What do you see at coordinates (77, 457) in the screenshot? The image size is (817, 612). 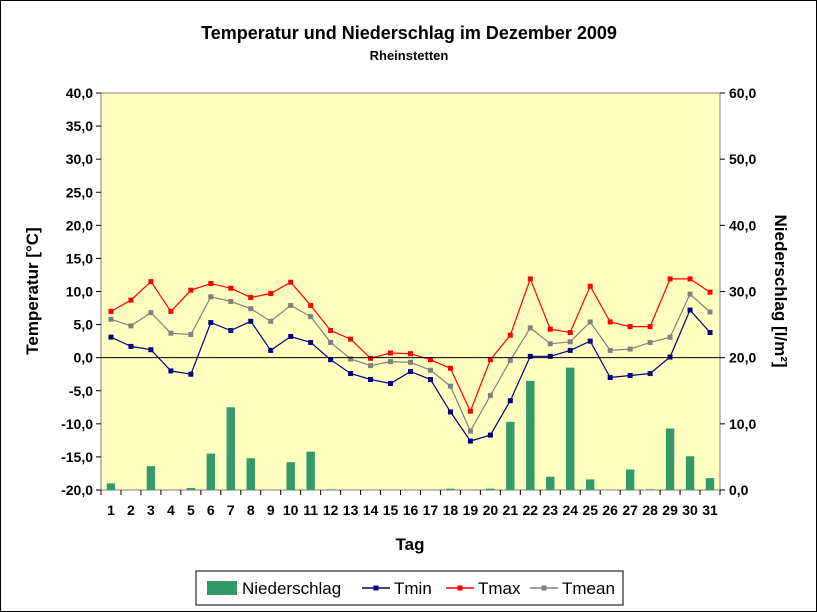 I see `left-tick-label: -15,0` at bounding box center [77, 457].